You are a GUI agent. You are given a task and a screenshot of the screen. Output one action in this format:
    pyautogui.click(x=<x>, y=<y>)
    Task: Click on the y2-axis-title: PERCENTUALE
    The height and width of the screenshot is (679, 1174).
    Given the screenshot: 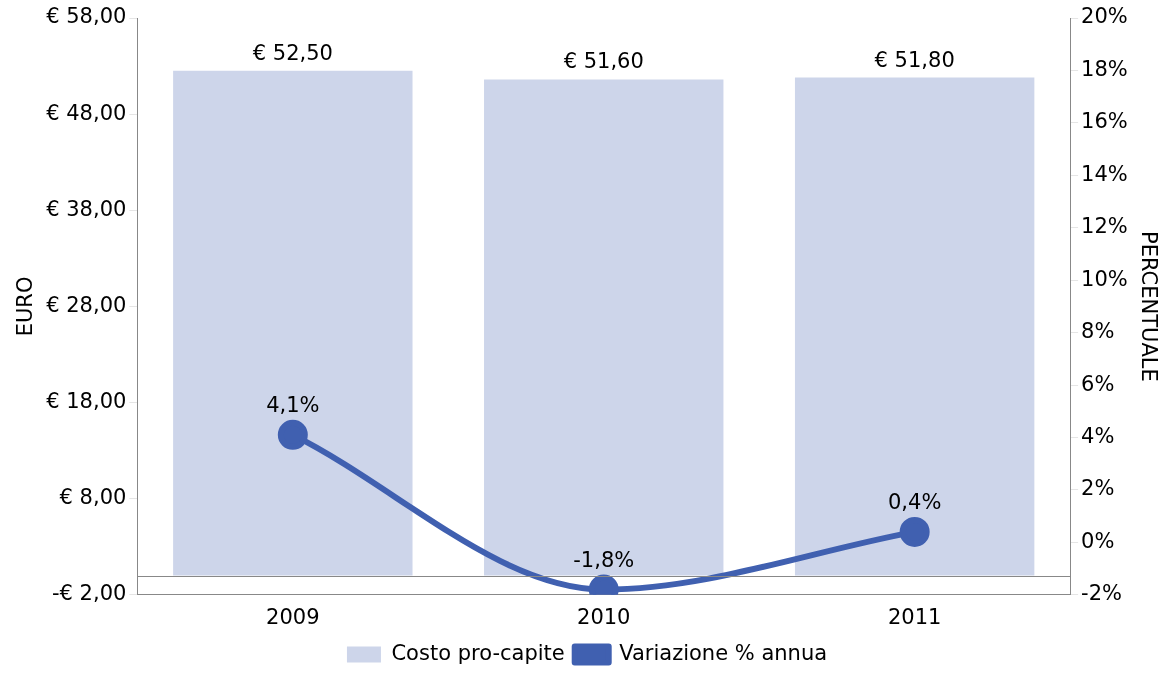 What is the action you would take?
    pyautogui.click(x=1148, y=306)
    